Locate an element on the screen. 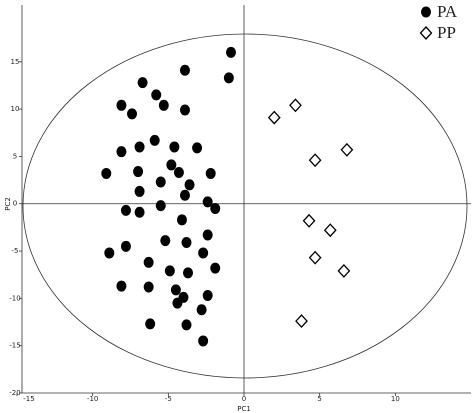 The height and width of the screenshot is (413, 472). y-tick-label: -20 is located at coordinates (14, 393).